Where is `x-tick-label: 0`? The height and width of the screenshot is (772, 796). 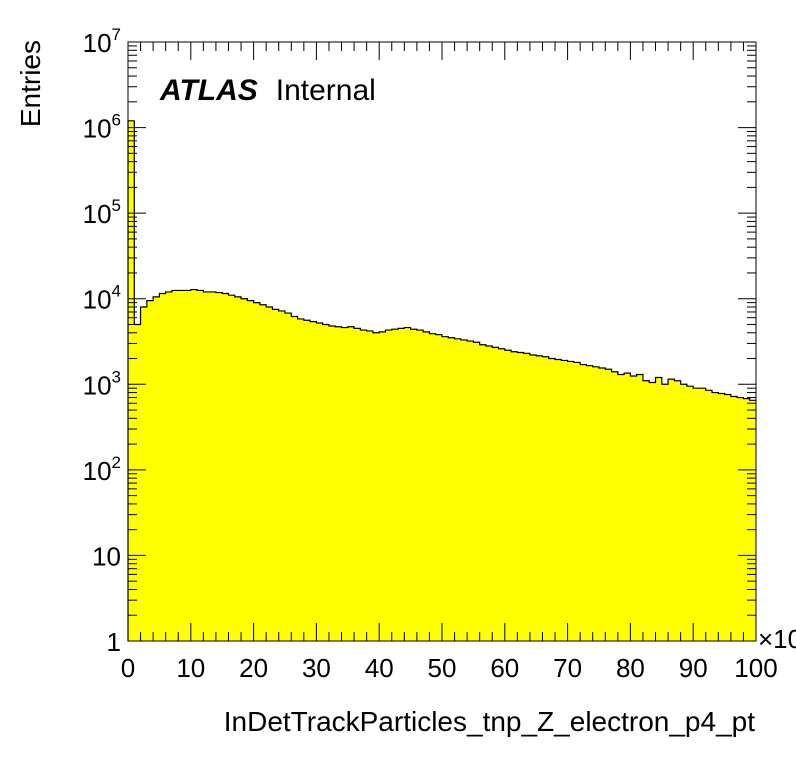
x-tick-label: 0 is located at coordinates (128, 668).